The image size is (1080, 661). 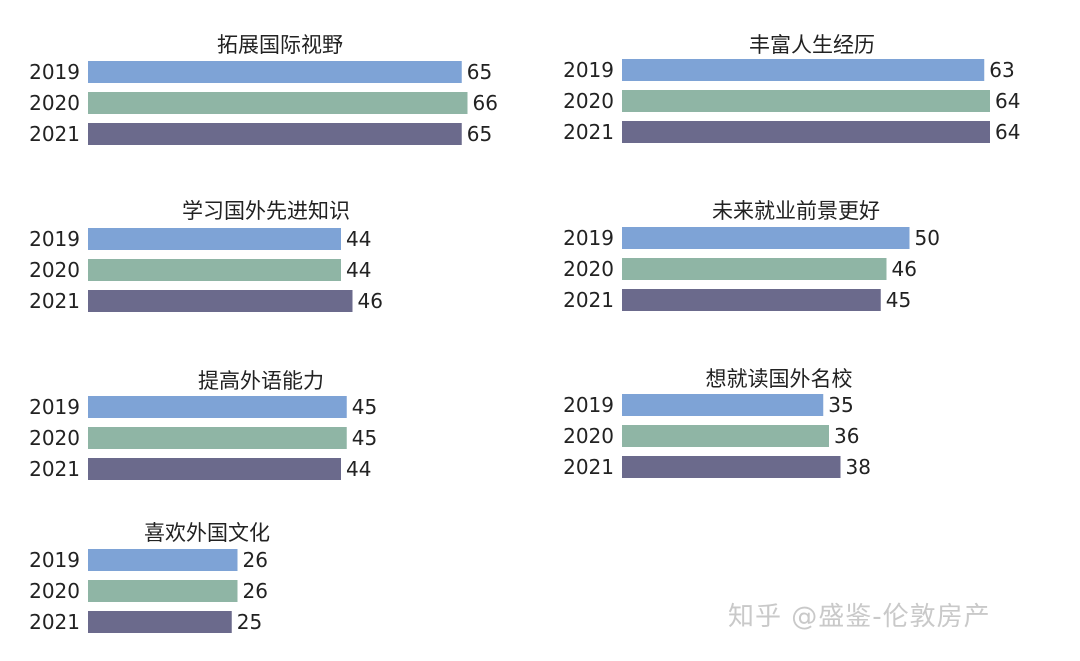 What do you see at coordinates (840, 405) in the screenshot?
I see `value-label: 35` at bounding box center [840, 405].